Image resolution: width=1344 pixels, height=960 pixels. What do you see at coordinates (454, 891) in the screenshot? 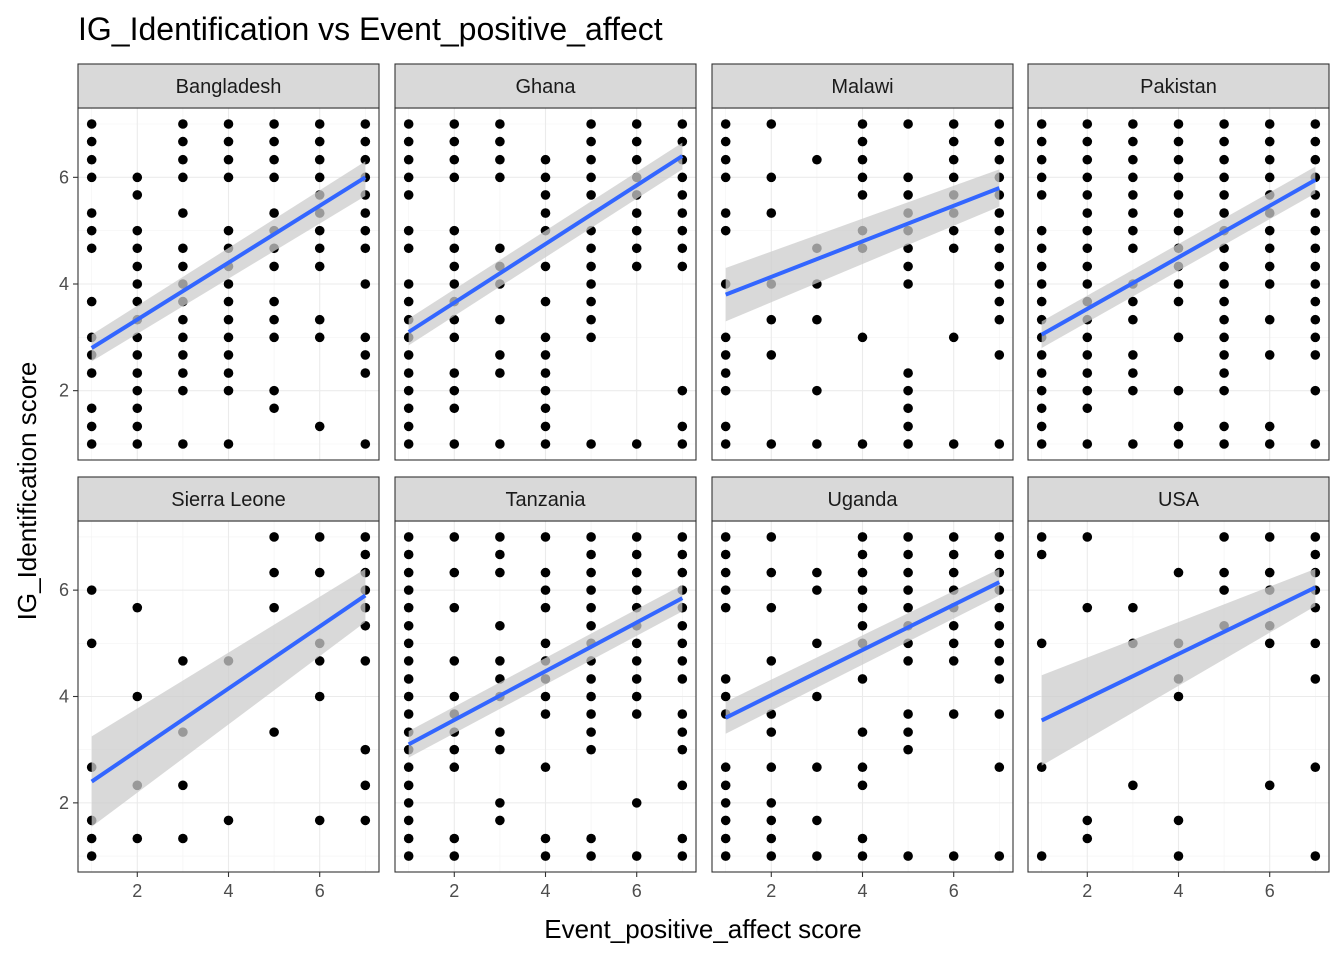
I see `x-tick-label: 2` at bounding box center [454, 891].